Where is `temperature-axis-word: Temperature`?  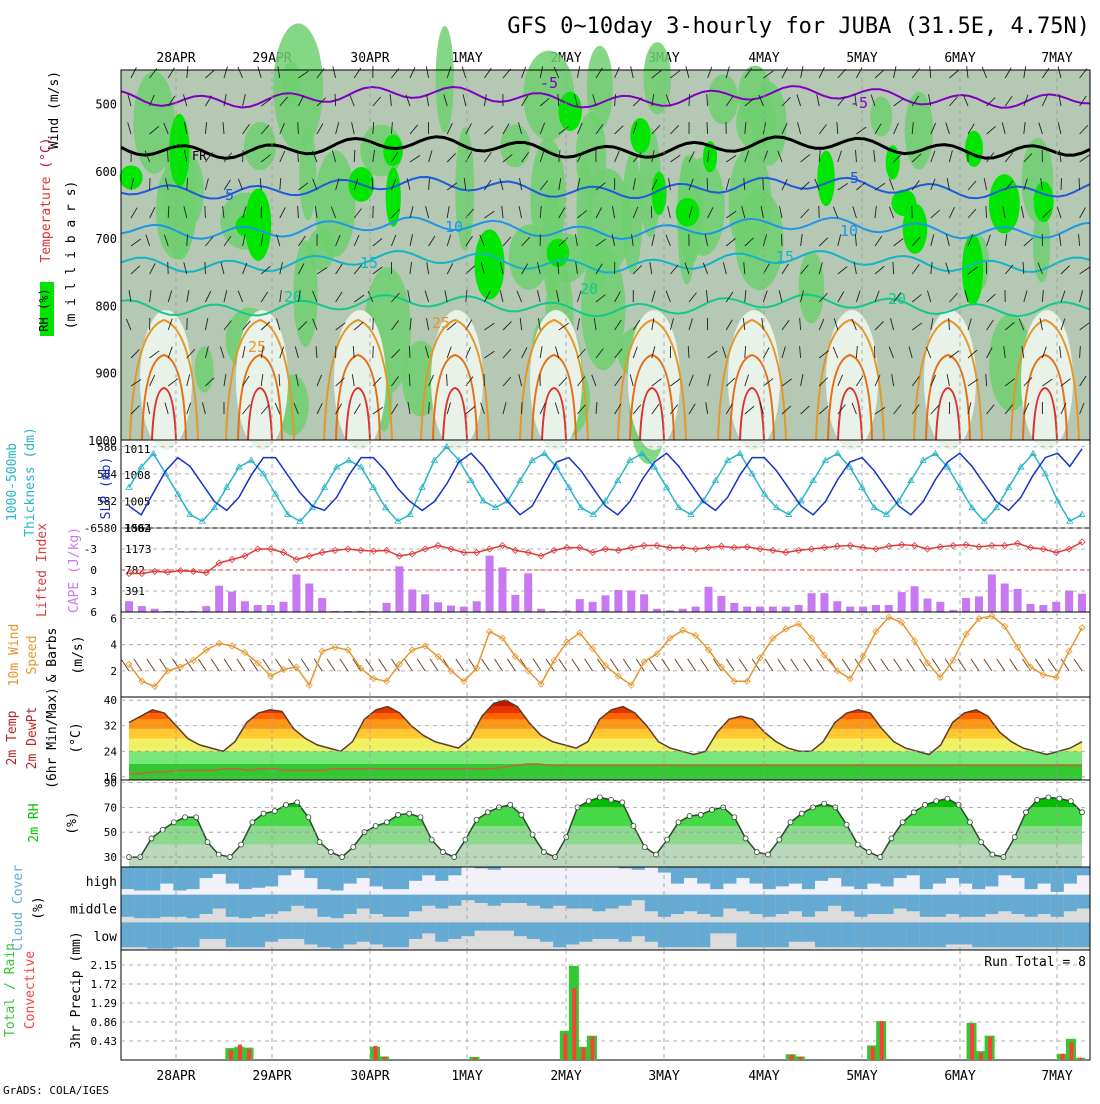
temperature-axis-word: Temperature is located at coordinates (46, 219).